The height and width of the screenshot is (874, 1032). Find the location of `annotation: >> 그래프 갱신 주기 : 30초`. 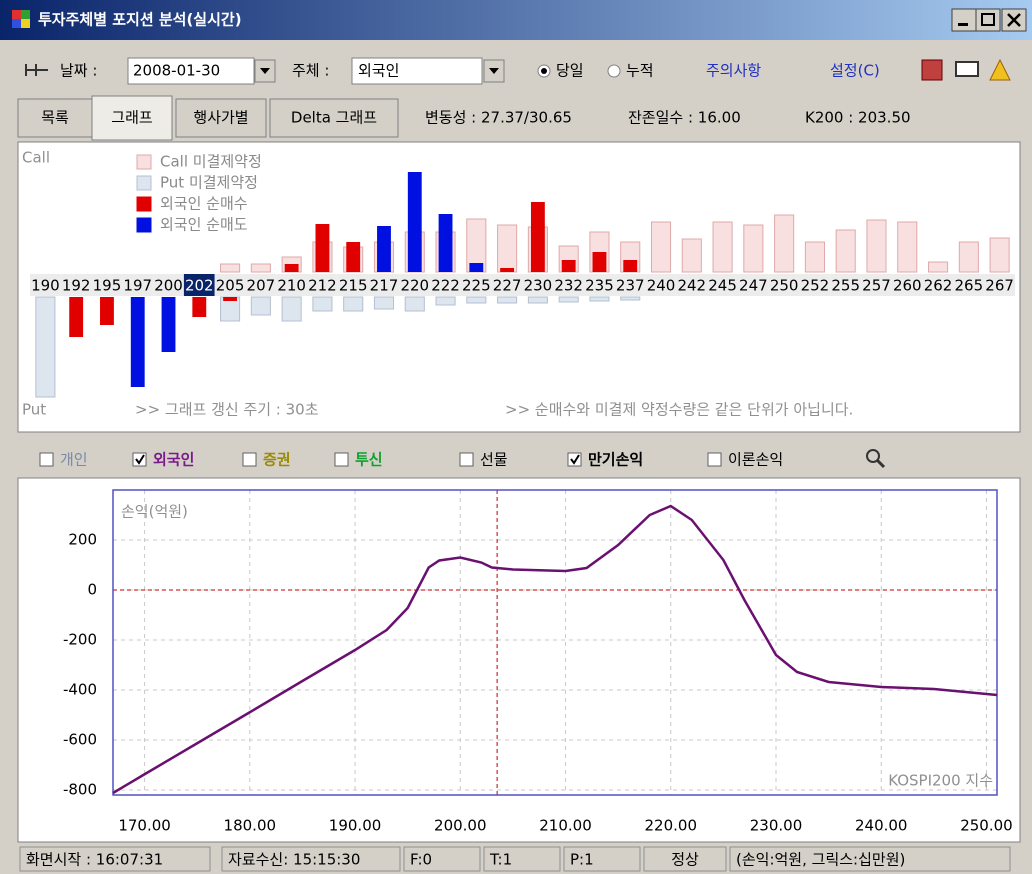

annotation: >> 그래프 갱신 주기 : 30초 is located at coordinates (227, 410).